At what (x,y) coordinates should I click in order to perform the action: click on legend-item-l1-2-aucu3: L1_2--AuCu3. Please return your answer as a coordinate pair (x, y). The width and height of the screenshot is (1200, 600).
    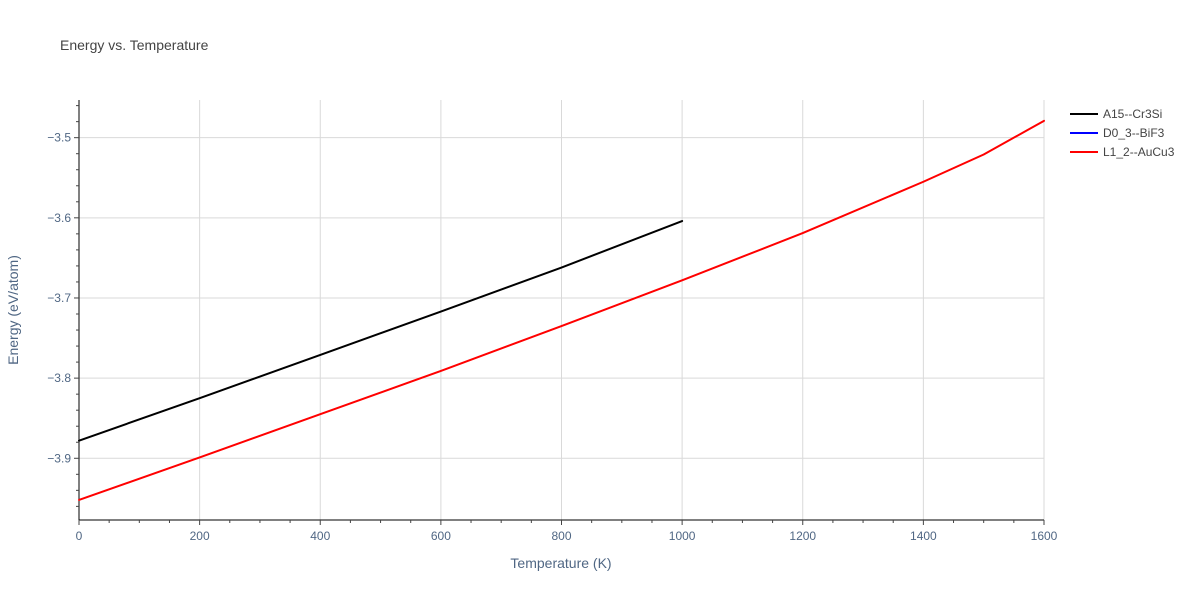
    Looking at the image, I should click on (1122, 152).